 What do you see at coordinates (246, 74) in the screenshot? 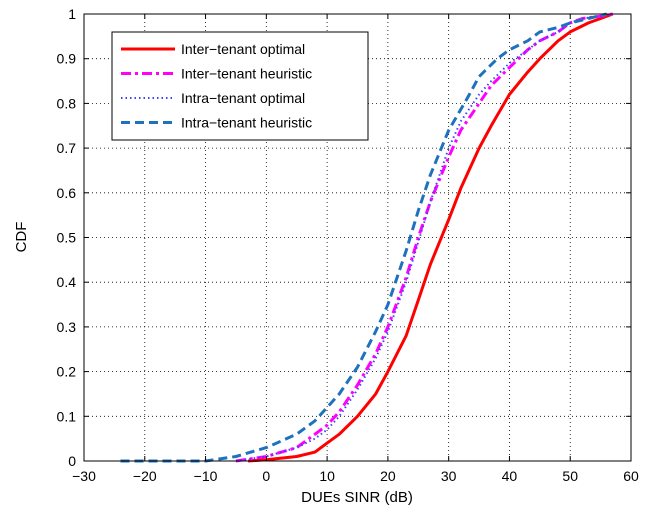
I see `legend-label-2: Inter−tenant heuristic` at bounding box center [246, 74].